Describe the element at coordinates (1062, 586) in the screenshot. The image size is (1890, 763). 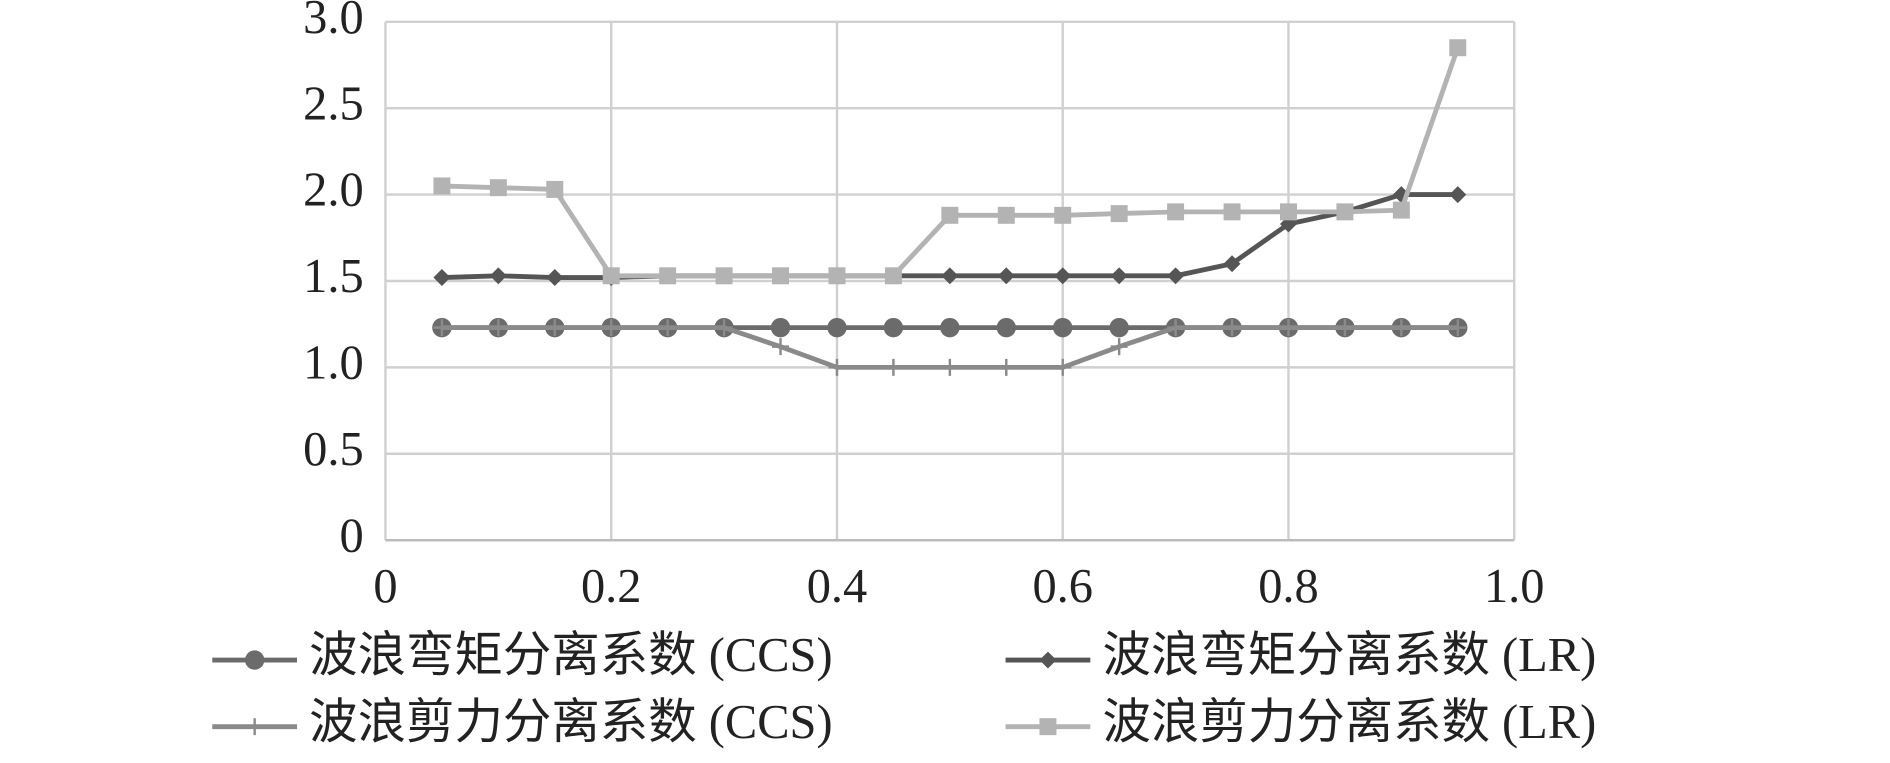
I see `x-tick-label: 0.6` at that location.